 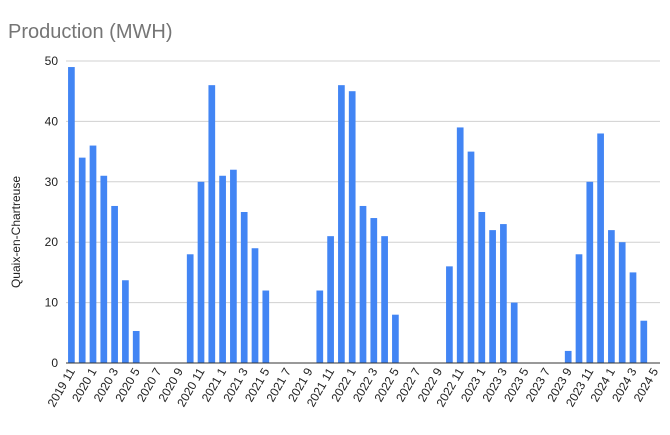 What do you see at coordinates (54, 363) in the screenshot?
I see `y-tick-label: 0` at bounding box center [54, 363].